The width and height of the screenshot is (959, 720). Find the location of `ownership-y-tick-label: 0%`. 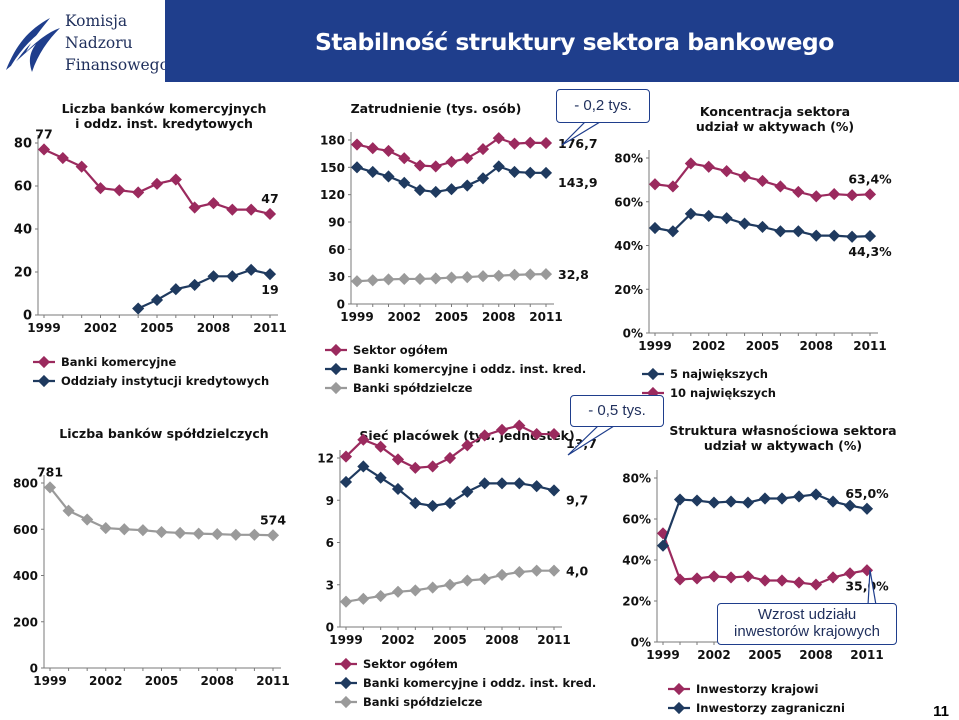

ownership-y-tick-label: 0% is located at coordinates (641, 643).